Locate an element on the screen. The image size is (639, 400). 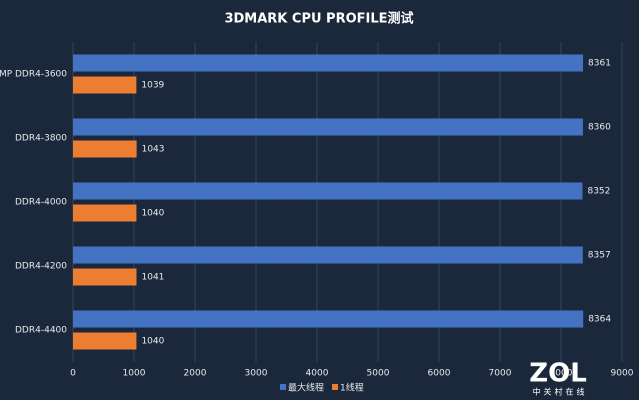
x-tick-label: 1000 is located at coordinates (134, 374).